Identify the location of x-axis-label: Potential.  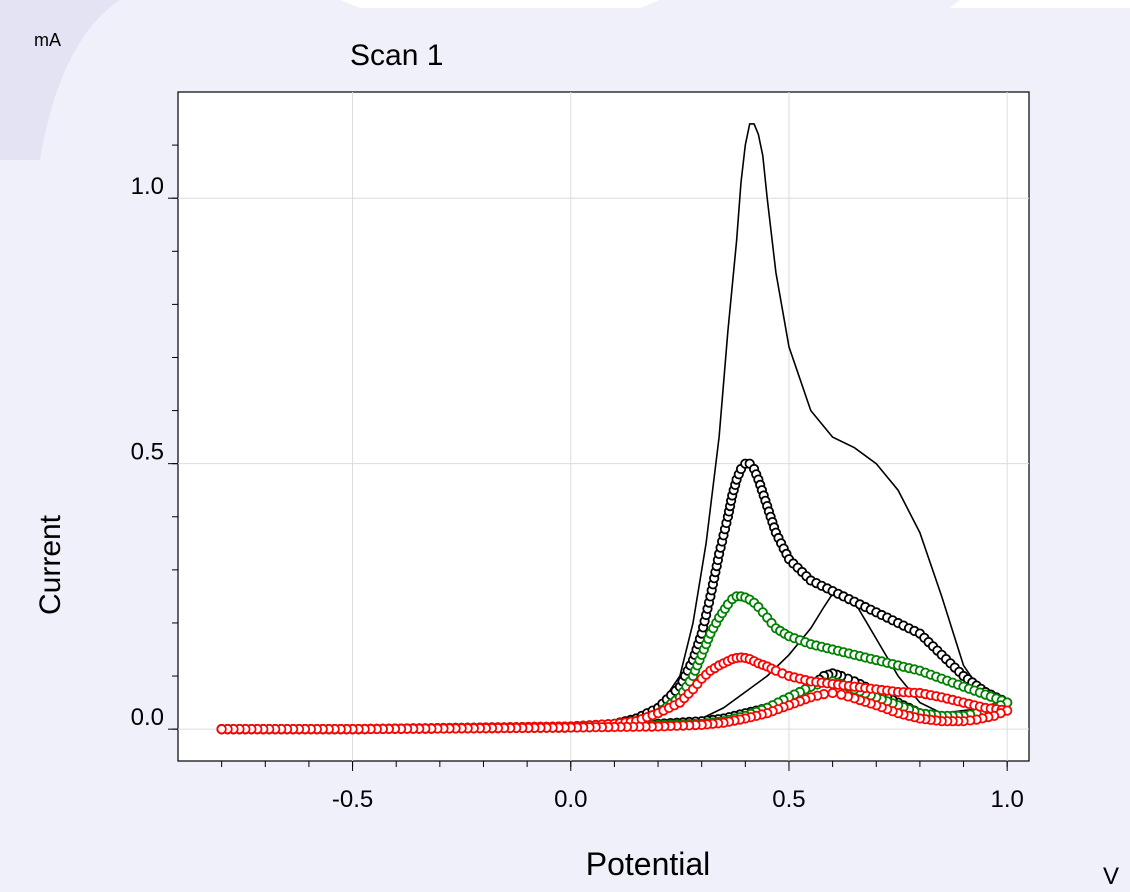
(648, 864).